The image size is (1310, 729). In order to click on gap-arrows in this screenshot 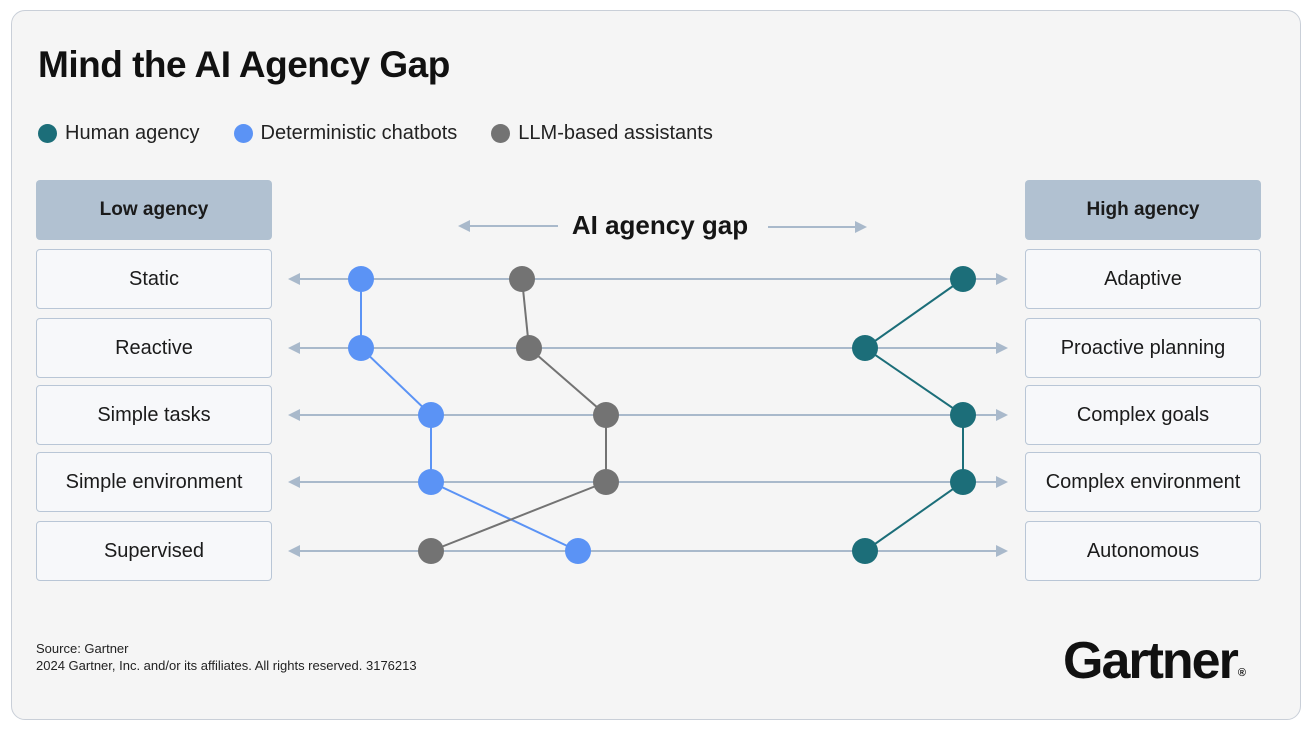, I will do `click(662, 226)`.